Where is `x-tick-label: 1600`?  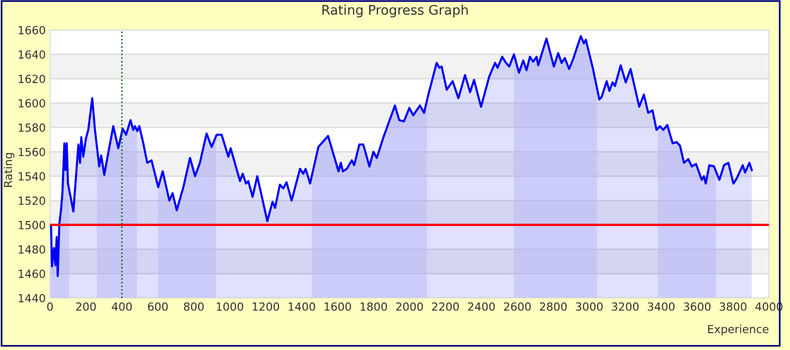
x-tick-label: 1600 is located at coordinates (337, 306).